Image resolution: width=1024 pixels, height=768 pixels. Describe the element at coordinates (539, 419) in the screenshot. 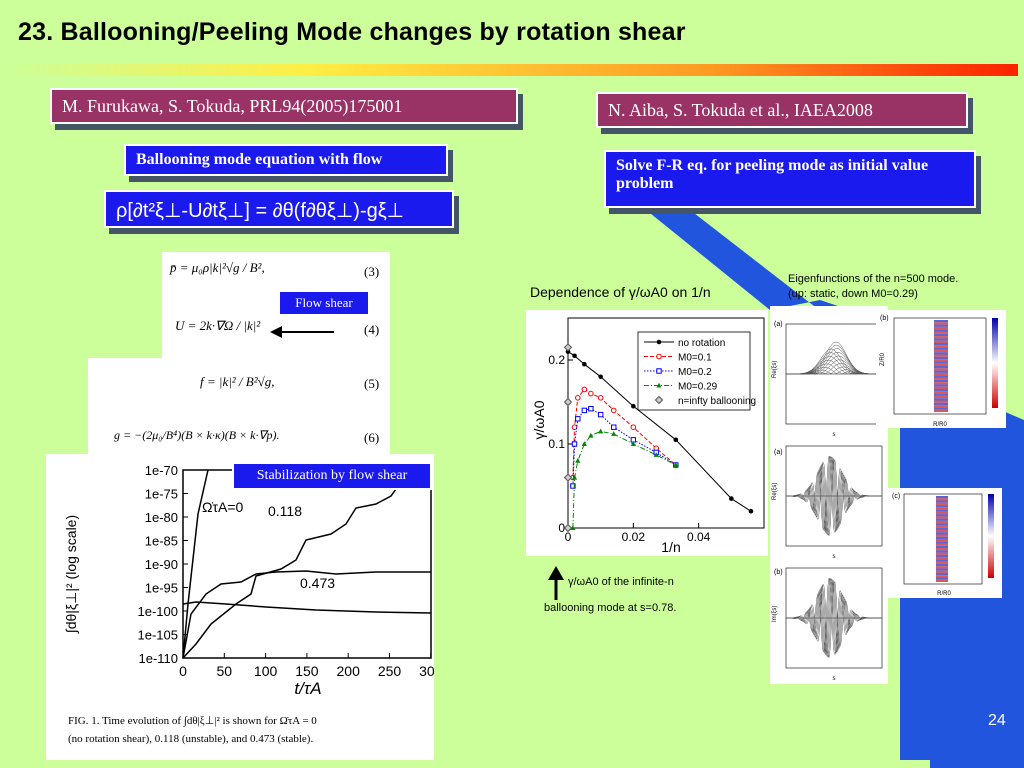

I see `growth-y-label: γ/ωA0` at that location.